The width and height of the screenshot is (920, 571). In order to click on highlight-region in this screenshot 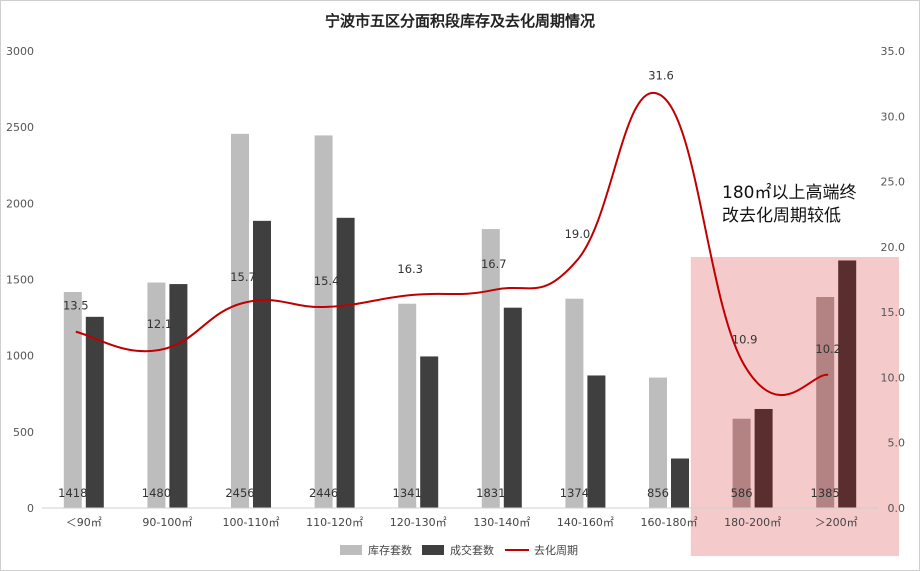, I will do `click(794, 406)`.